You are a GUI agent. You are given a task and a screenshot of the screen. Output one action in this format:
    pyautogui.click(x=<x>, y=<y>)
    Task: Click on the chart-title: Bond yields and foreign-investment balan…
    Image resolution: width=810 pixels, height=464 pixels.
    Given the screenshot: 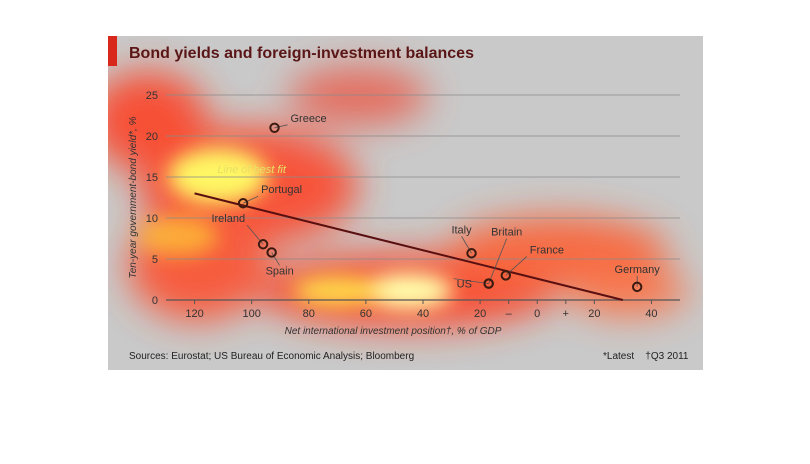 What is the action you would take?
    pyautogui.click(x=301, y=53)
    